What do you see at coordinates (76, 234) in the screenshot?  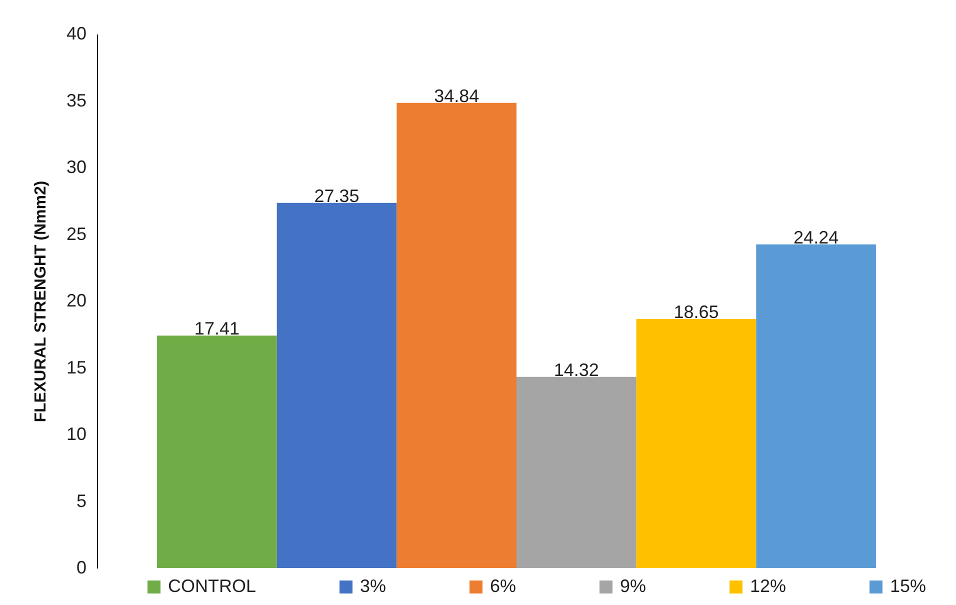 I see `y-tick-label: 25` at bounding box center [76, 234].